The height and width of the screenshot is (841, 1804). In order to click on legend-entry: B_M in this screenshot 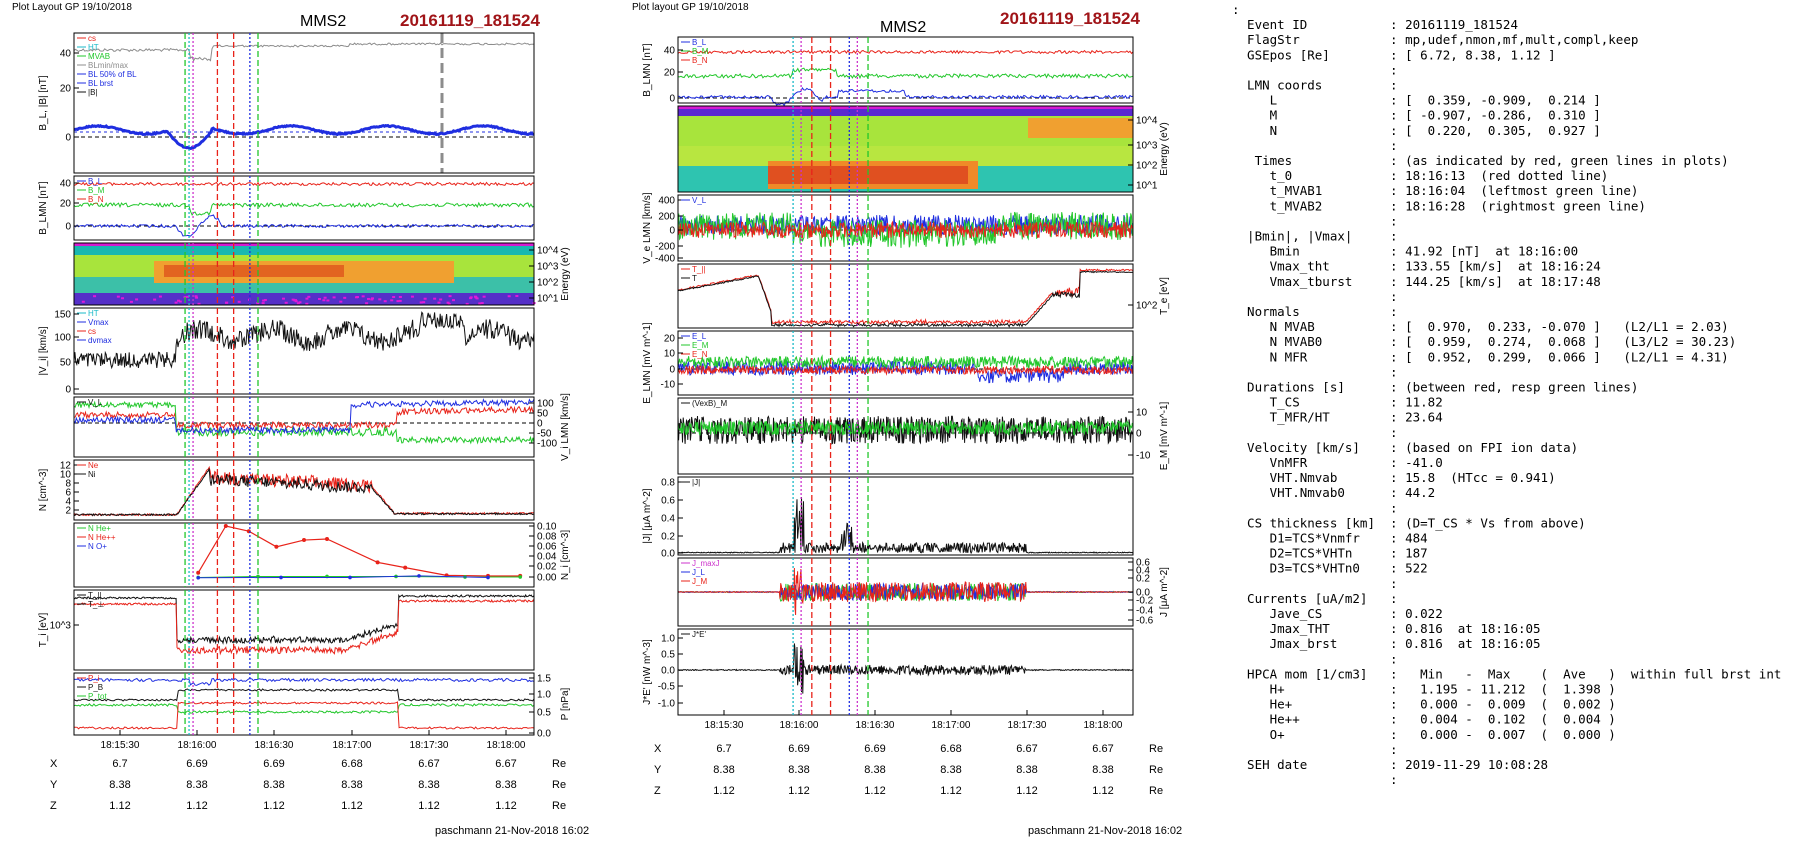, I will do `click(96, 190)`.